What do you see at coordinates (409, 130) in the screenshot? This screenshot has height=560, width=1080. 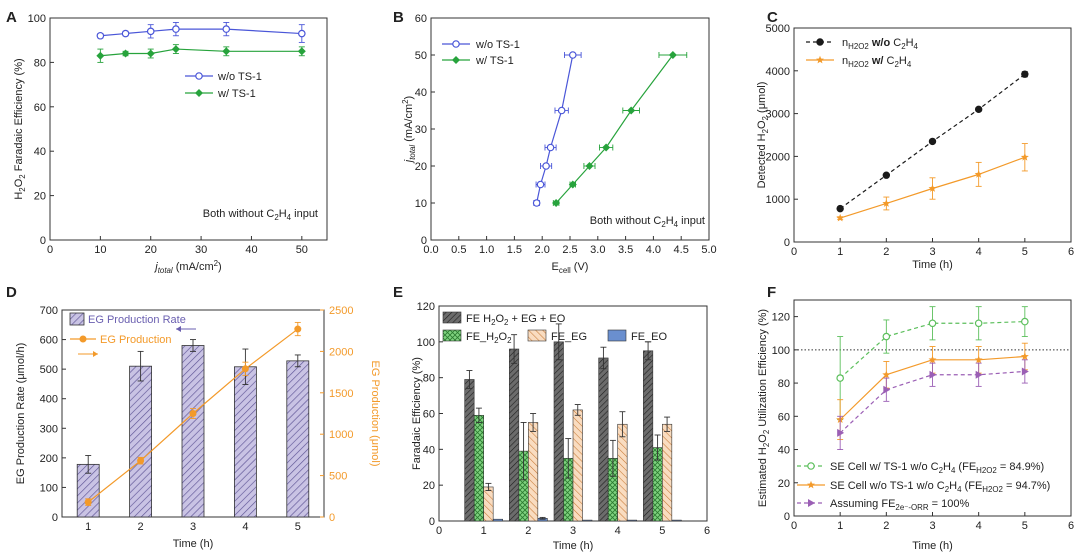 I see `y-axis-title: jtotal (mA/cm2)` at bounding box center [409, 130].